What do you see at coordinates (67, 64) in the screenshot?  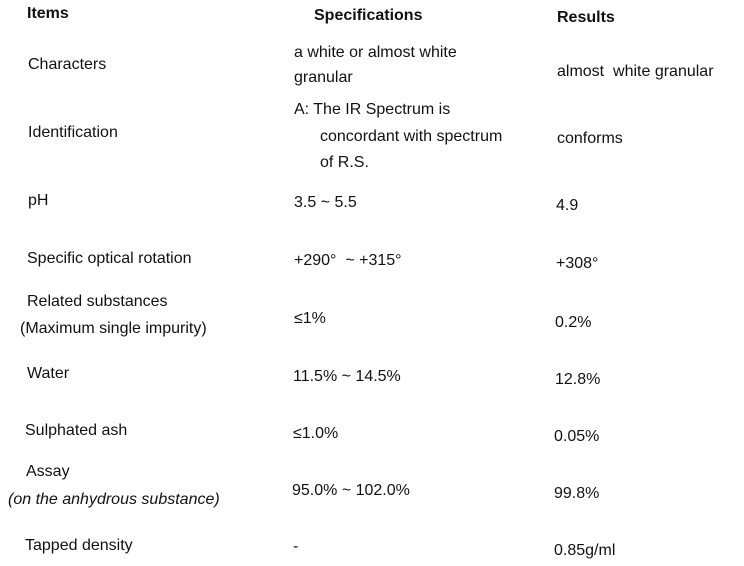 I see `item-characters: Characters` at bounding box center [67, 64].